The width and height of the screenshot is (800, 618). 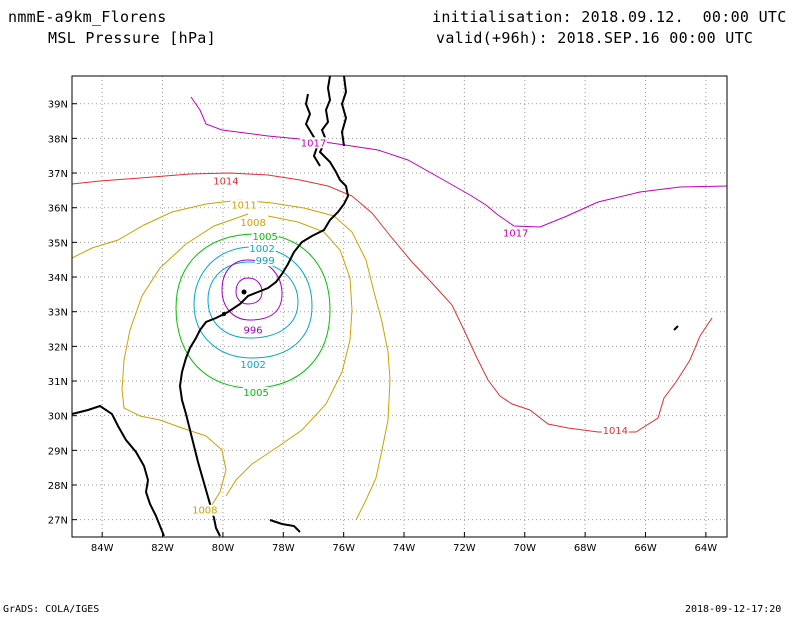 What do you see at coordinates (585, 548) in the screenshot?
I see `lon-tick-label: 68W` at bounding box center [585, 548].